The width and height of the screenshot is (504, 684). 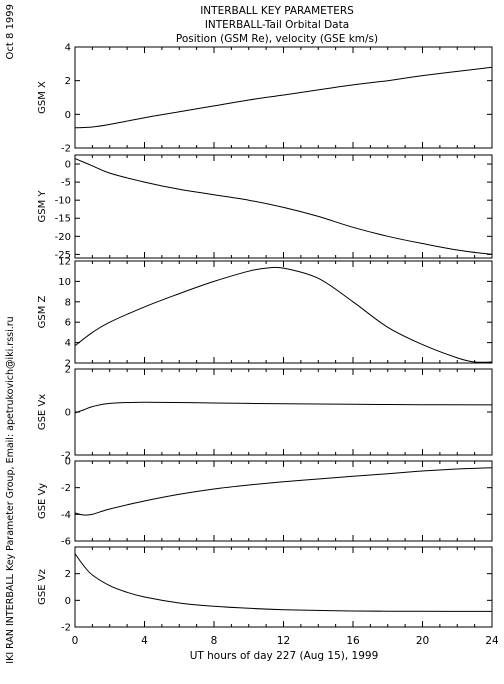 What do you see at coordinates (422, 641) in the screenshot?
I see `x-tick-label: 20` at bounding box center [422, 641].